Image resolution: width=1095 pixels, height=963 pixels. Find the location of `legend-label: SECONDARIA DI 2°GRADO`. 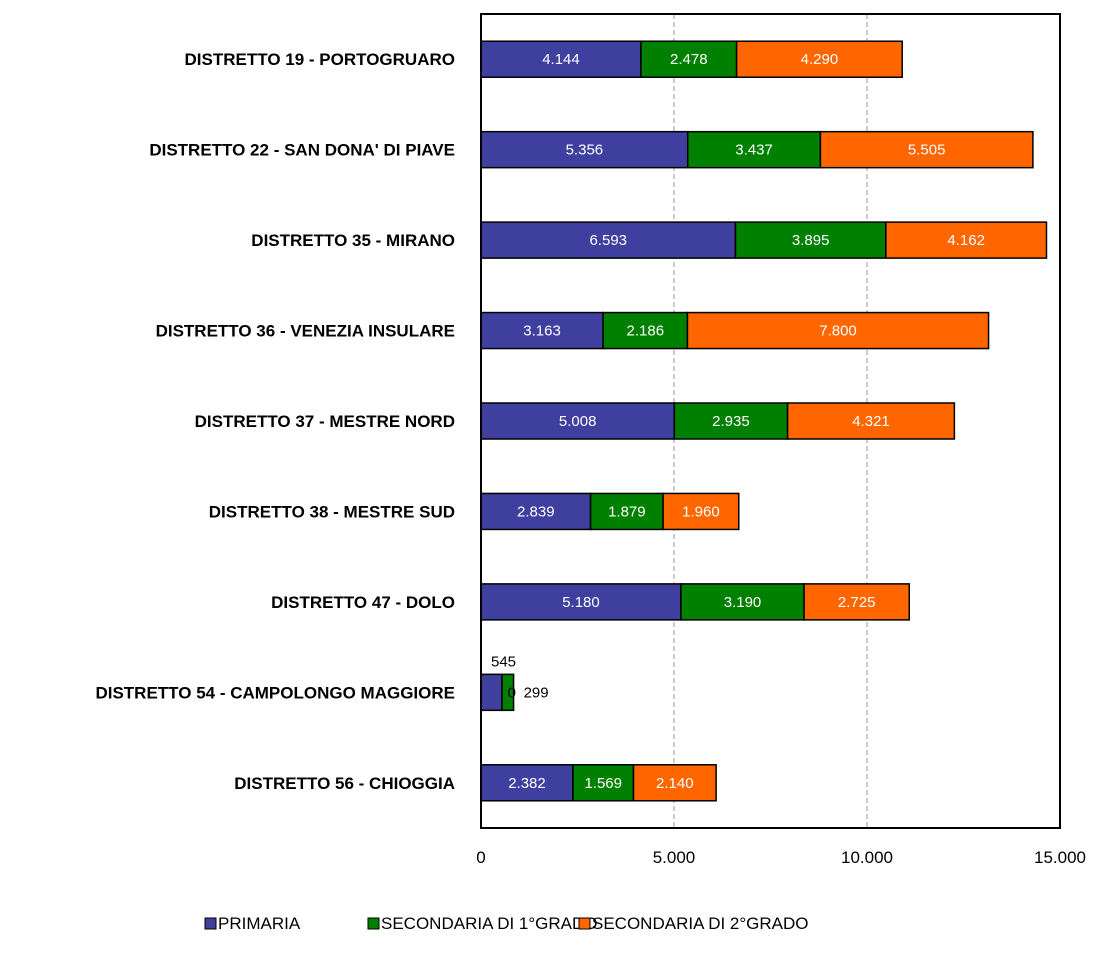

legend-label: SECONDARIA DI 2°GRADO is located at coordinates (700, 923).